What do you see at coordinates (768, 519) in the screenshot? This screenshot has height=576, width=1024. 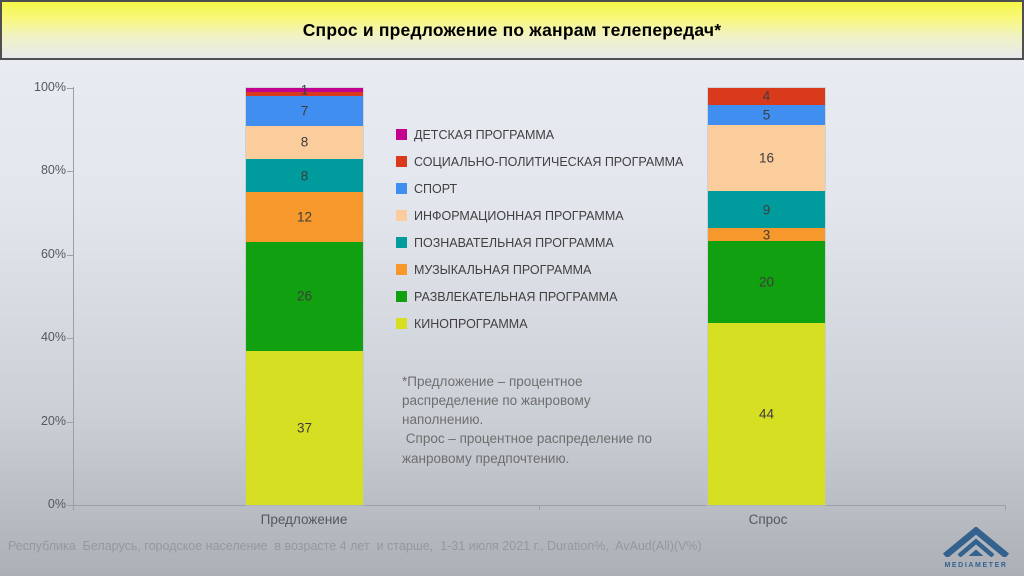 I see `category-label-spros: Спрос` at bounding box center [768, 519].